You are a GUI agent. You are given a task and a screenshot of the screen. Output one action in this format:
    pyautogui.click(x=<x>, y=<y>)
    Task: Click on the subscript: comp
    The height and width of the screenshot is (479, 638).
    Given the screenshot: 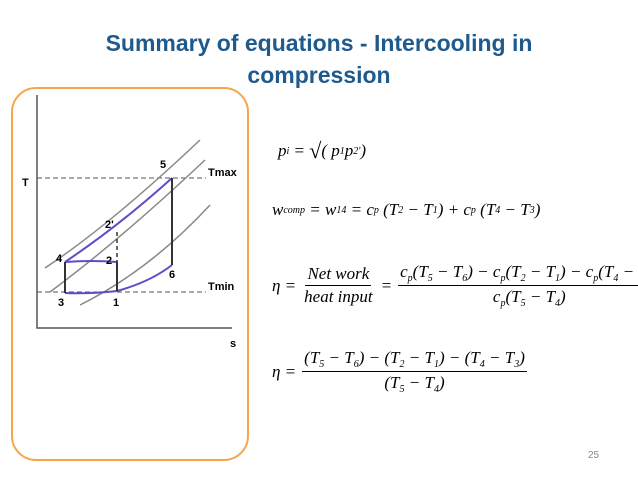 What is the action you would take?
    pyautogui.click(x=294, y=210)
    